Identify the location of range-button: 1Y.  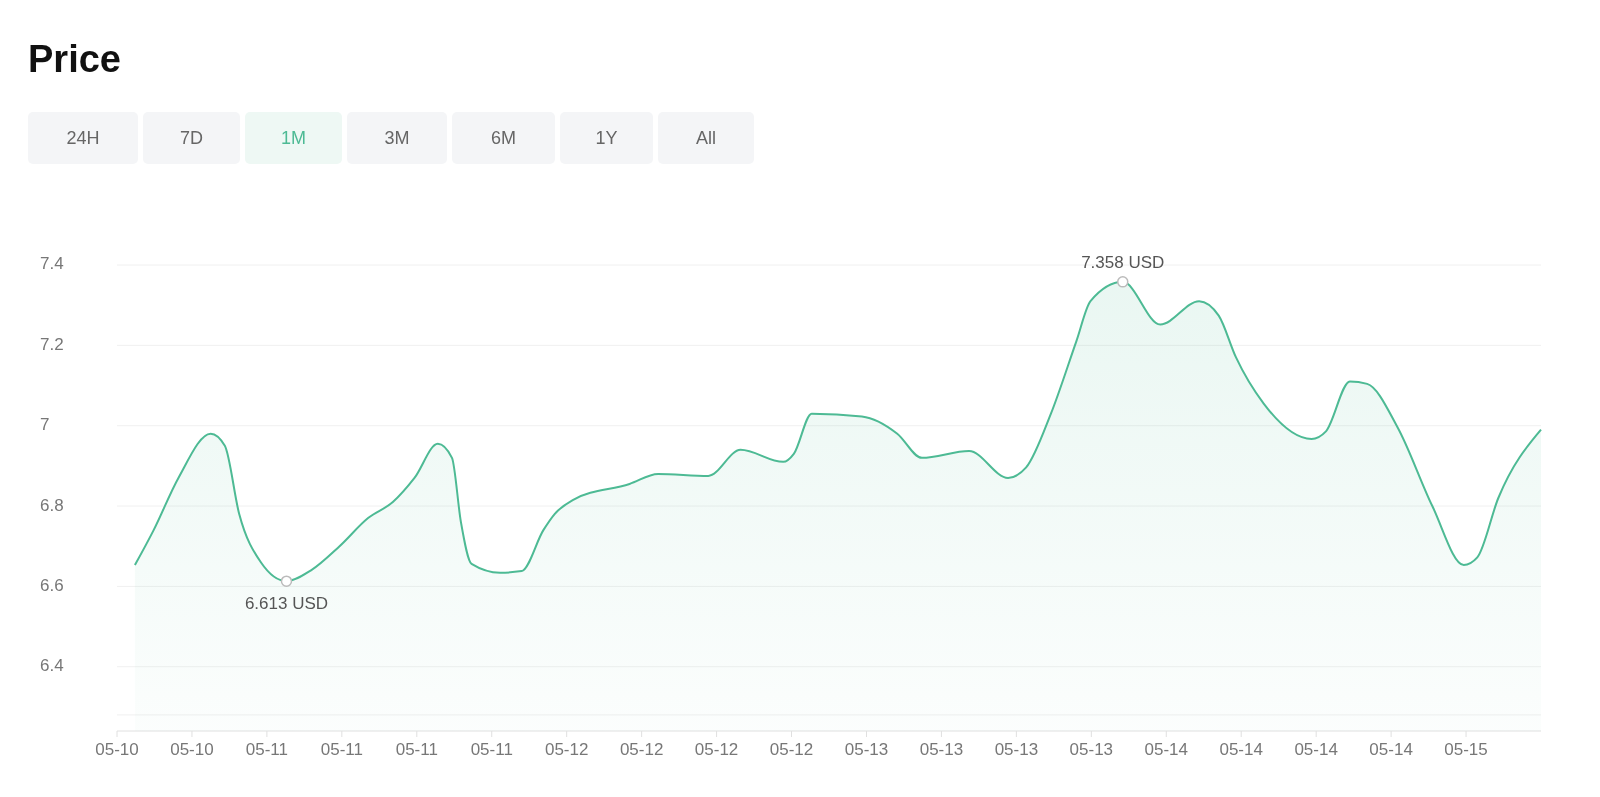
(606, 138).